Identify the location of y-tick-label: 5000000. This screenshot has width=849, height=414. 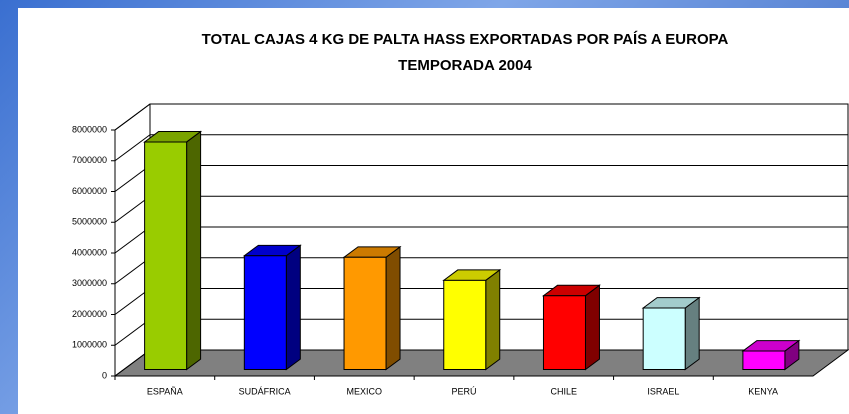
(89, 222).